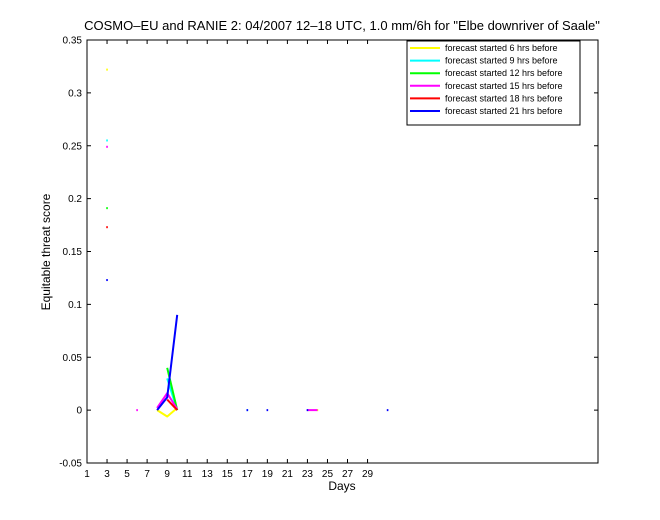 The width and height of the screenshot is (660, 520). Describe the element at coordinates (187, 474) in the screenshot. I see `x-tick-label: 11` at that location.